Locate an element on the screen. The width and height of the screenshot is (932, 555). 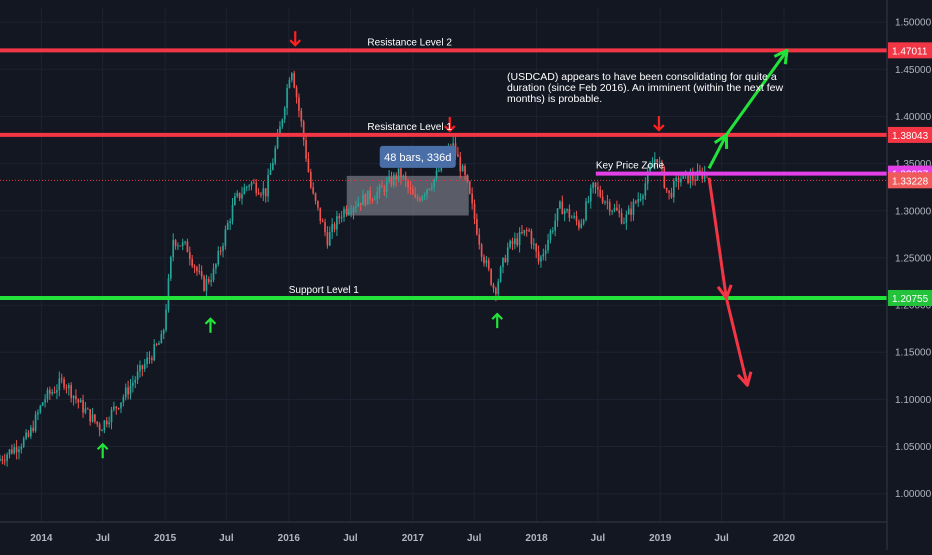
y-tick-label: 1.45000 is located at coordinates (913, 70).